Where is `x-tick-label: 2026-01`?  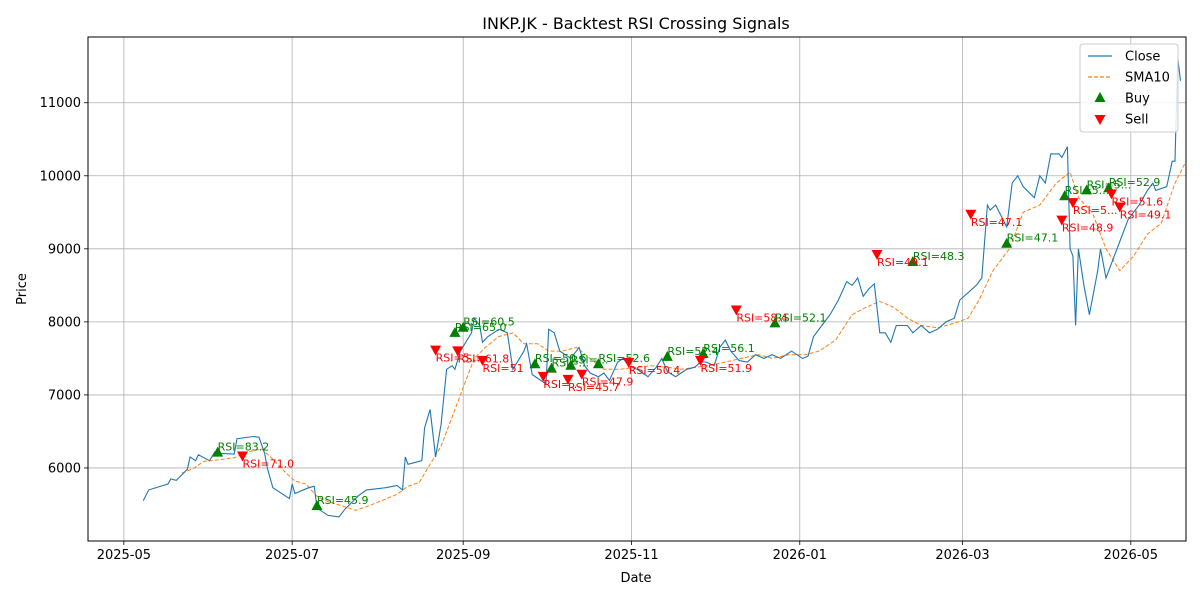
x-tick-label: 2026-01 is located at coordinates (800, 555).